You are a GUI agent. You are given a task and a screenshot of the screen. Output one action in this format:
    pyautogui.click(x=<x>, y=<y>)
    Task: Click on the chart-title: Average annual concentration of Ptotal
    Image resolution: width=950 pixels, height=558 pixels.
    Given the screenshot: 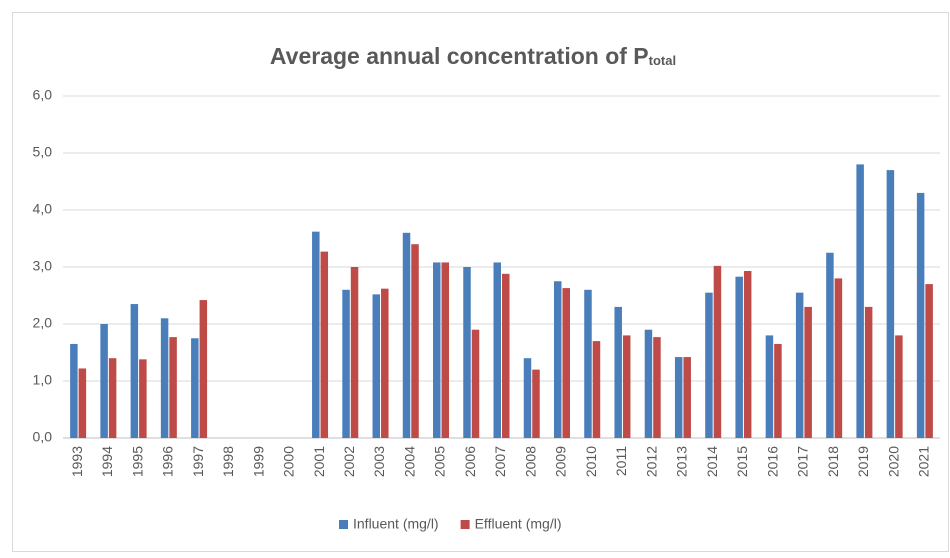 What is the action you would take?
    pyautogui.click(x=473, y=56)
    